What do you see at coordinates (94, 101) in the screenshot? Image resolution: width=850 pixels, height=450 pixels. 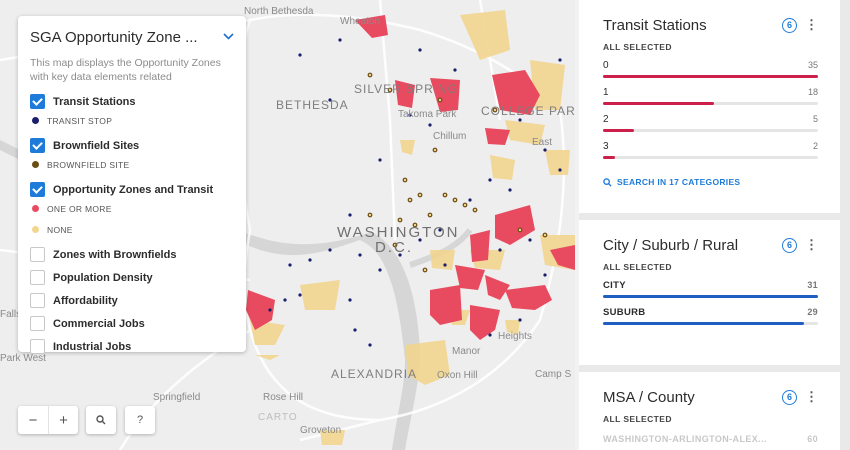 I see `layer-label: Transit Stations` at bounding box center [94, 101].